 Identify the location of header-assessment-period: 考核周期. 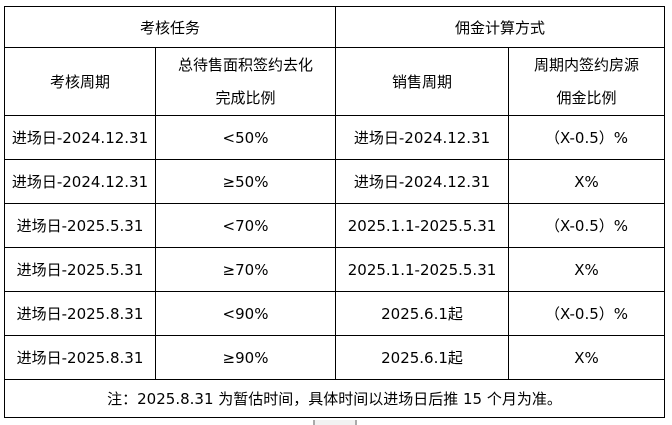
(80, 81).